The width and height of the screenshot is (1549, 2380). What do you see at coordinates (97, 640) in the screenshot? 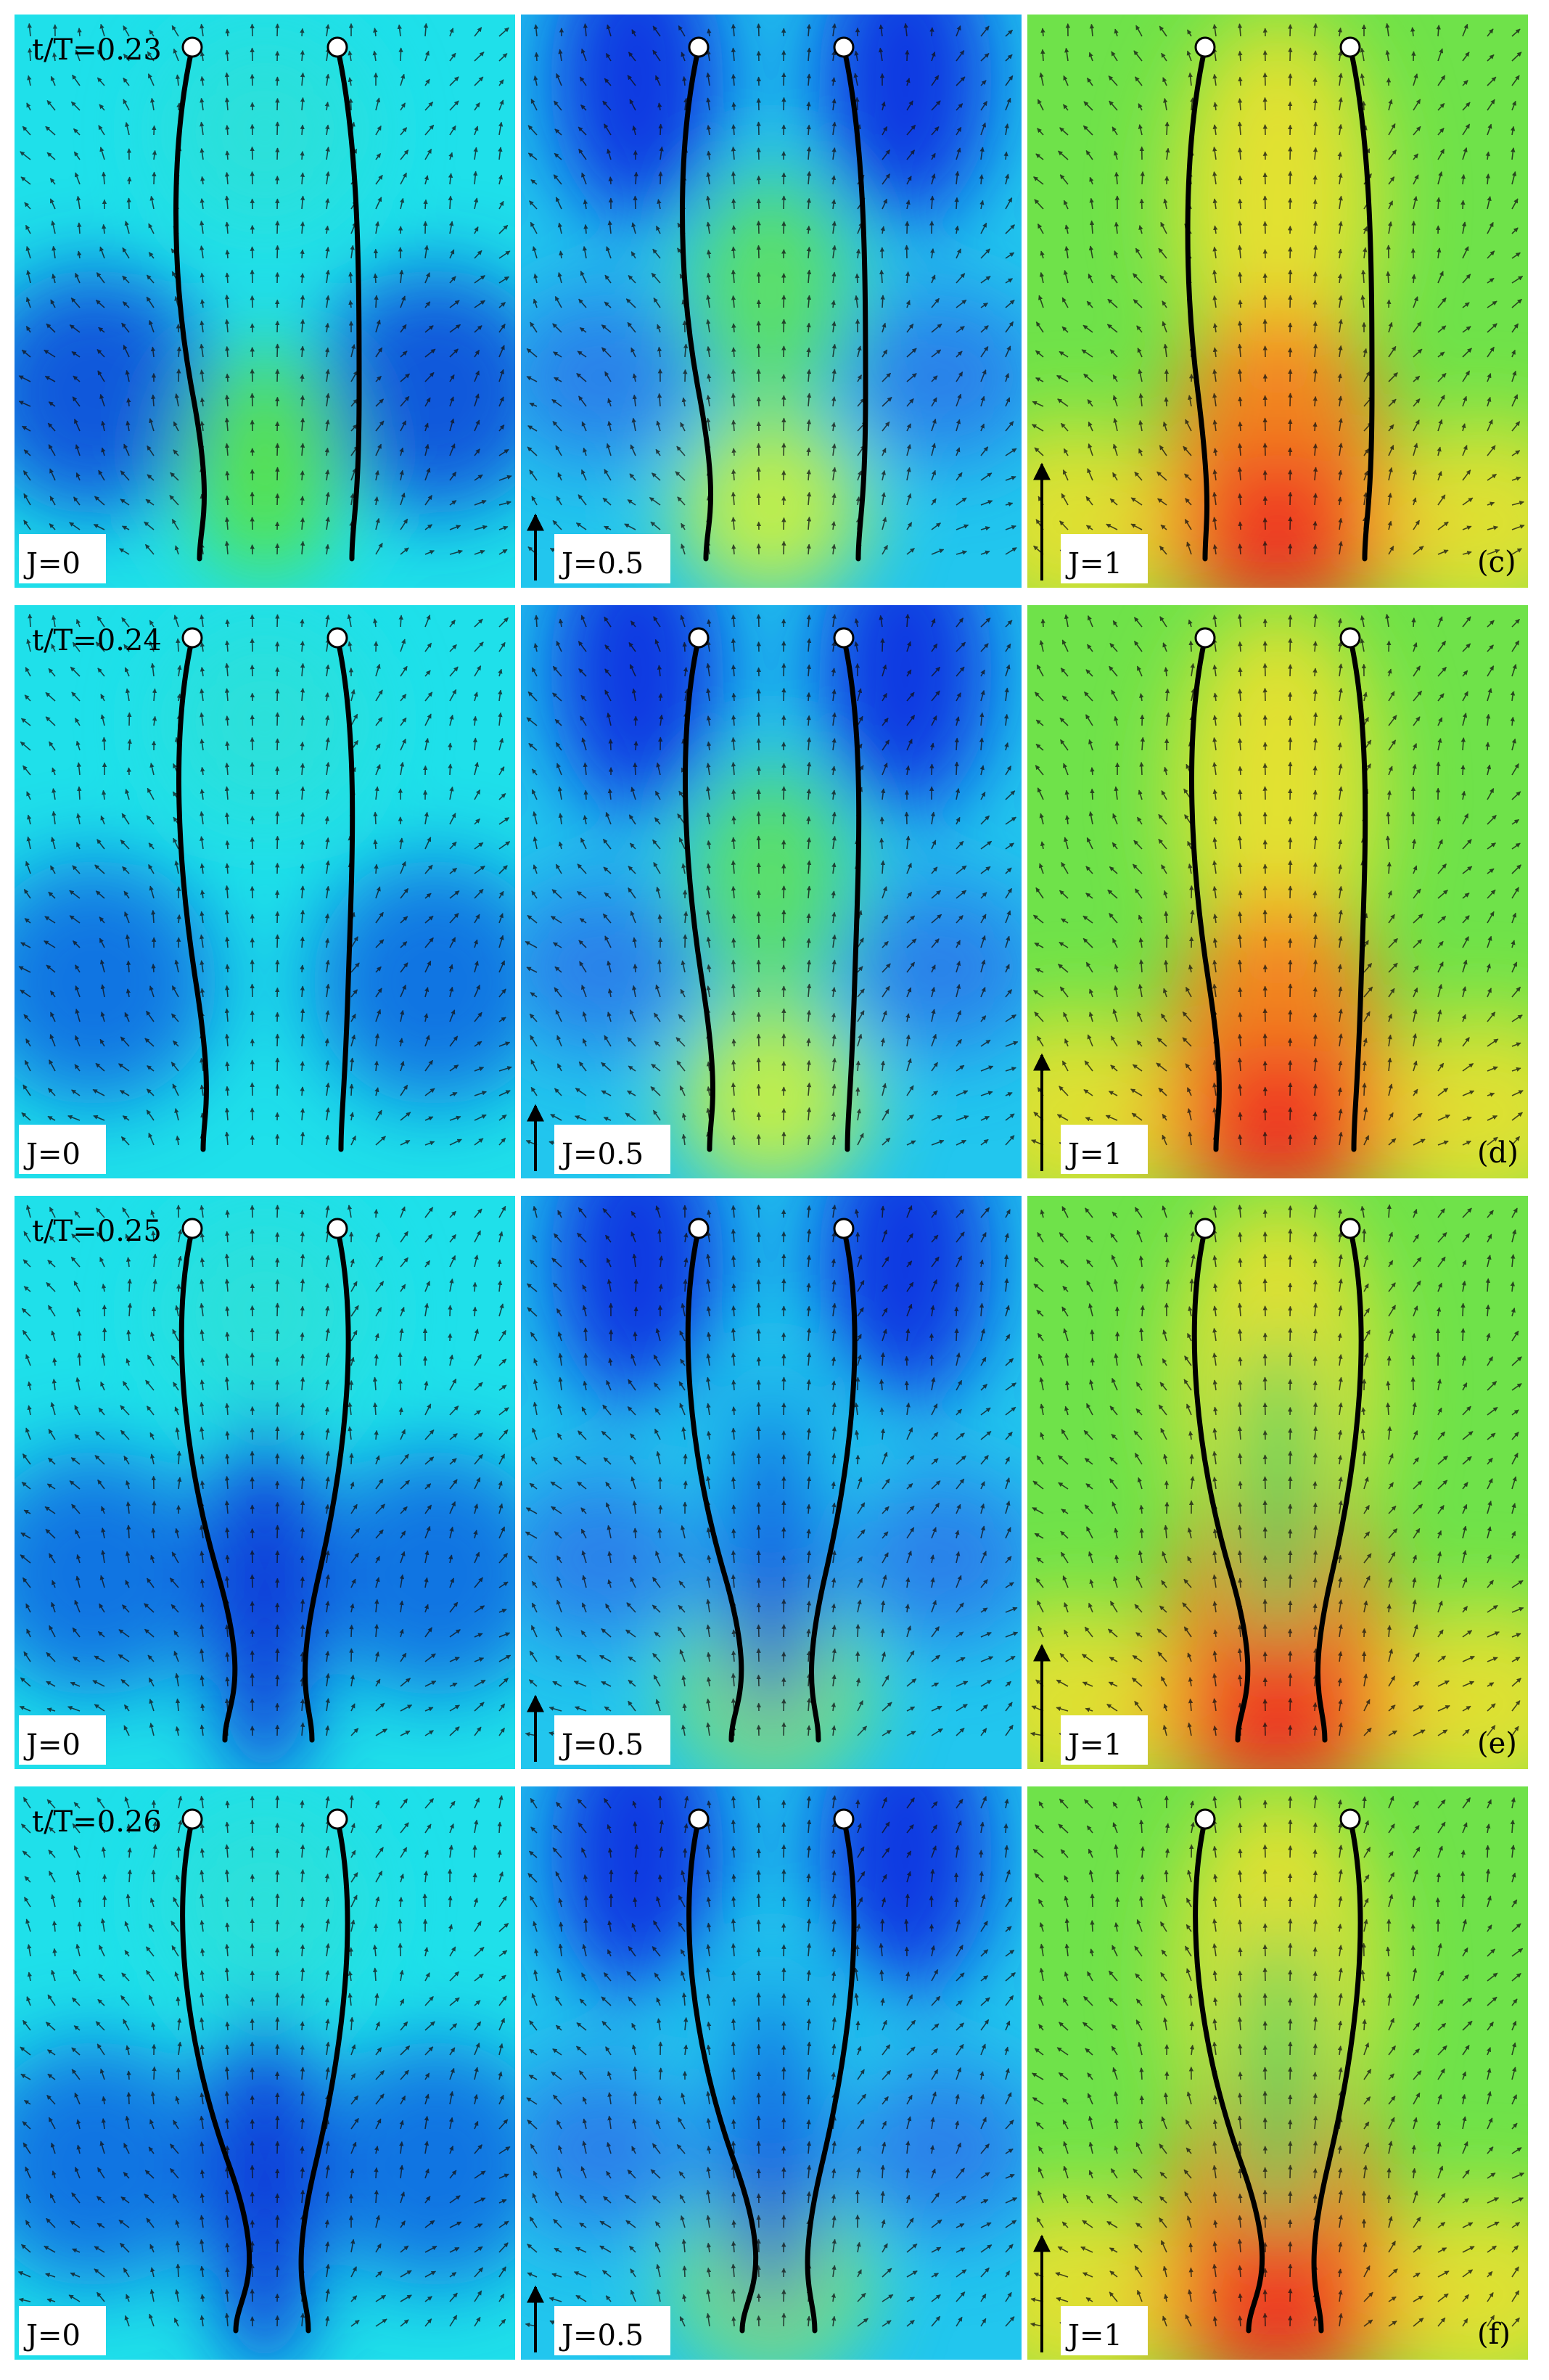
I see `time-label: t/T=0.24` at bounding box center [97, 640].